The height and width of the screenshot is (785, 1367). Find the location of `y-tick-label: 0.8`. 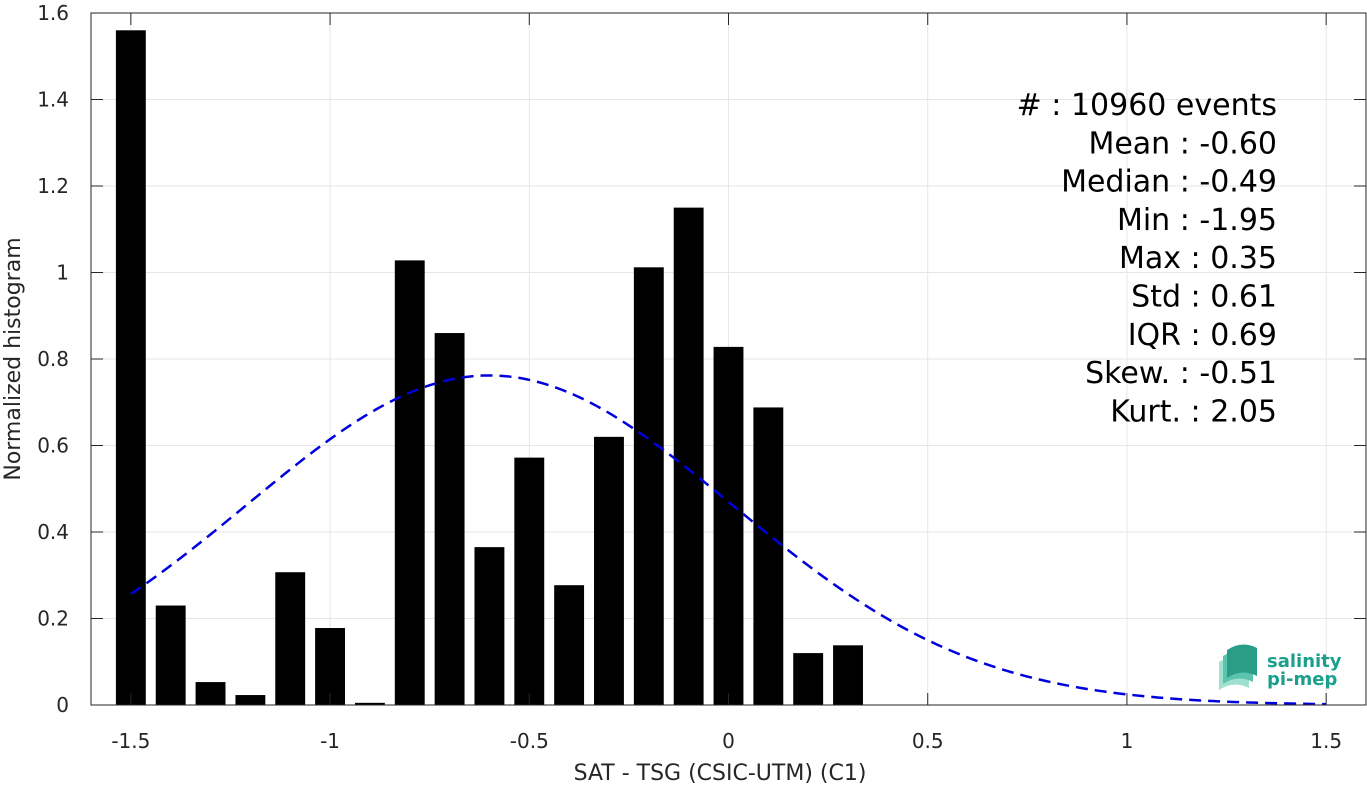

y-tick-label: 0.8 is located at coordinates (53, 359).